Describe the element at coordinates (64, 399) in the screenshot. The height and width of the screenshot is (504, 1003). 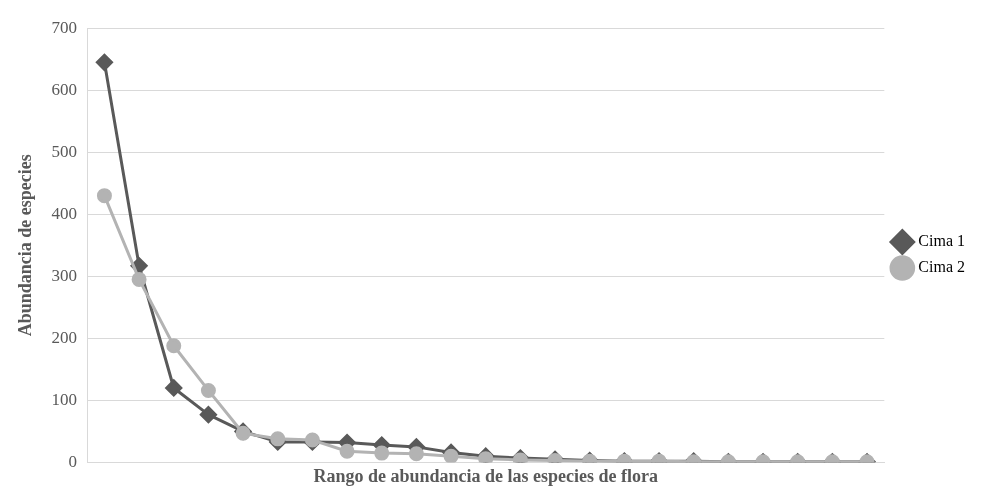
I see `y-tick-label: 100` at that location.